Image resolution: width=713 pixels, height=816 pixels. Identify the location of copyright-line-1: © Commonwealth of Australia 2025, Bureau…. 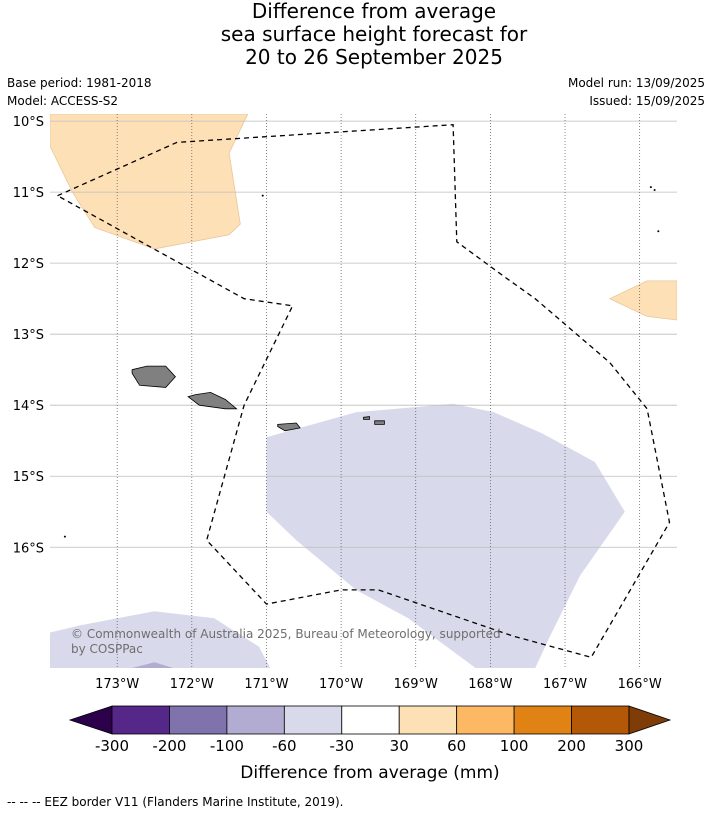
(286, 634).